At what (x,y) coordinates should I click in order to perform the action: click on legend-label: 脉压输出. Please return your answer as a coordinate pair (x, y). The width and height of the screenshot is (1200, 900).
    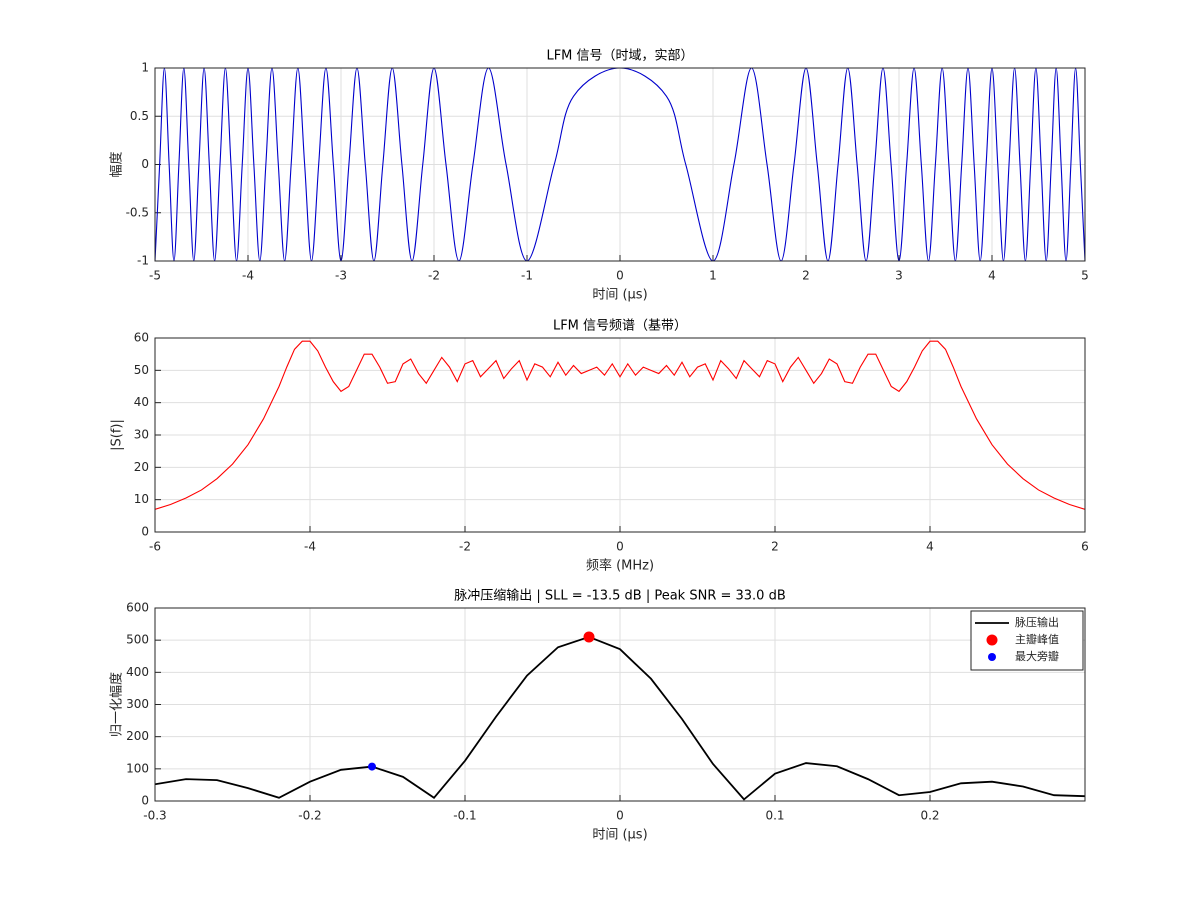
    Looking at the image, I should click on (1037, 622).